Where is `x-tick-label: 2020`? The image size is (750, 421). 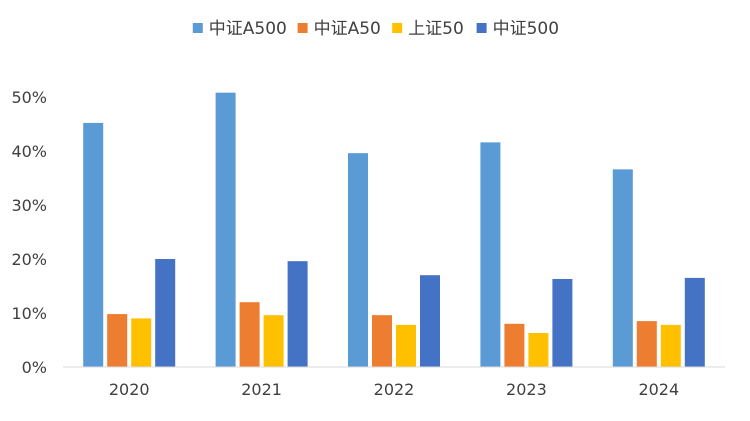 x-tick-label: 2020 is located at coordinates (129, 389).